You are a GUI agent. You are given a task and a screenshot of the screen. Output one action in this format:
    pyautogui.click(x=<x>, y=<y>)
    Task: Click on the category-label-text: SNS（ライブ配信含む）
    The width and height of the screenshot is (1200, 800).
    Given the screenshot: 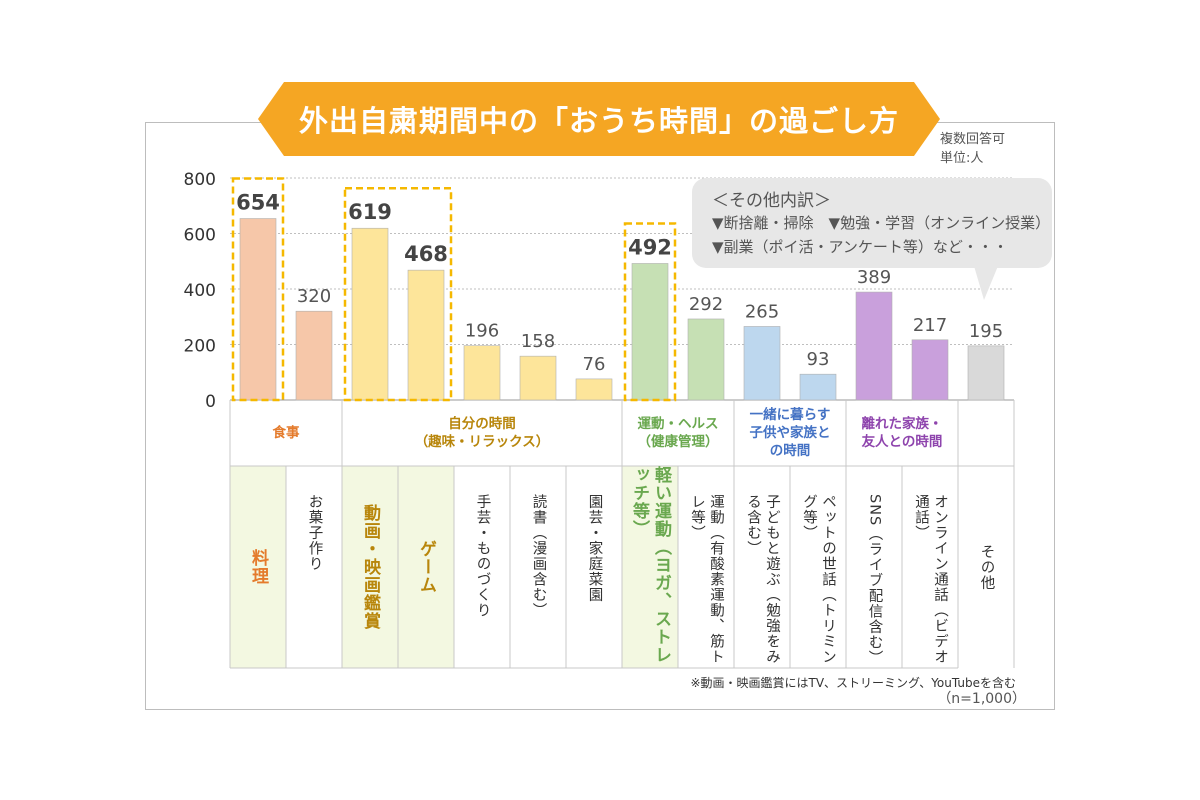 What is the action you would take?
    pyautogui.click(x=874, y=580)
    